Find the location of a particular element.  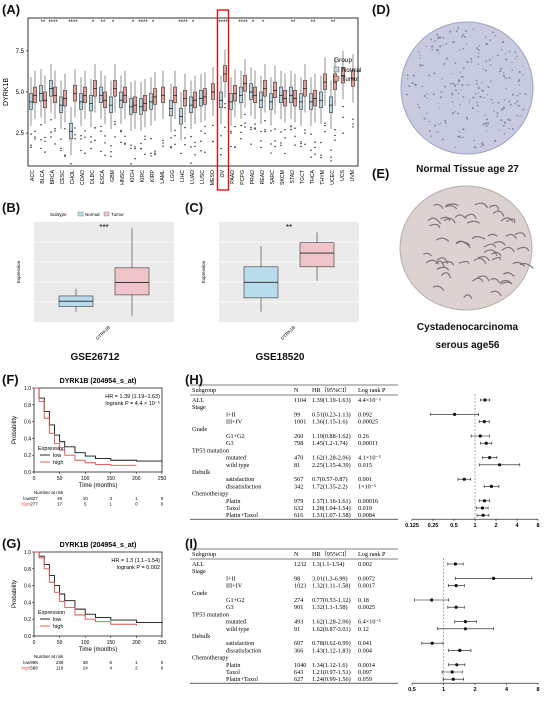

category-label-kirc: KIRC is located at coordinates (143, 176).